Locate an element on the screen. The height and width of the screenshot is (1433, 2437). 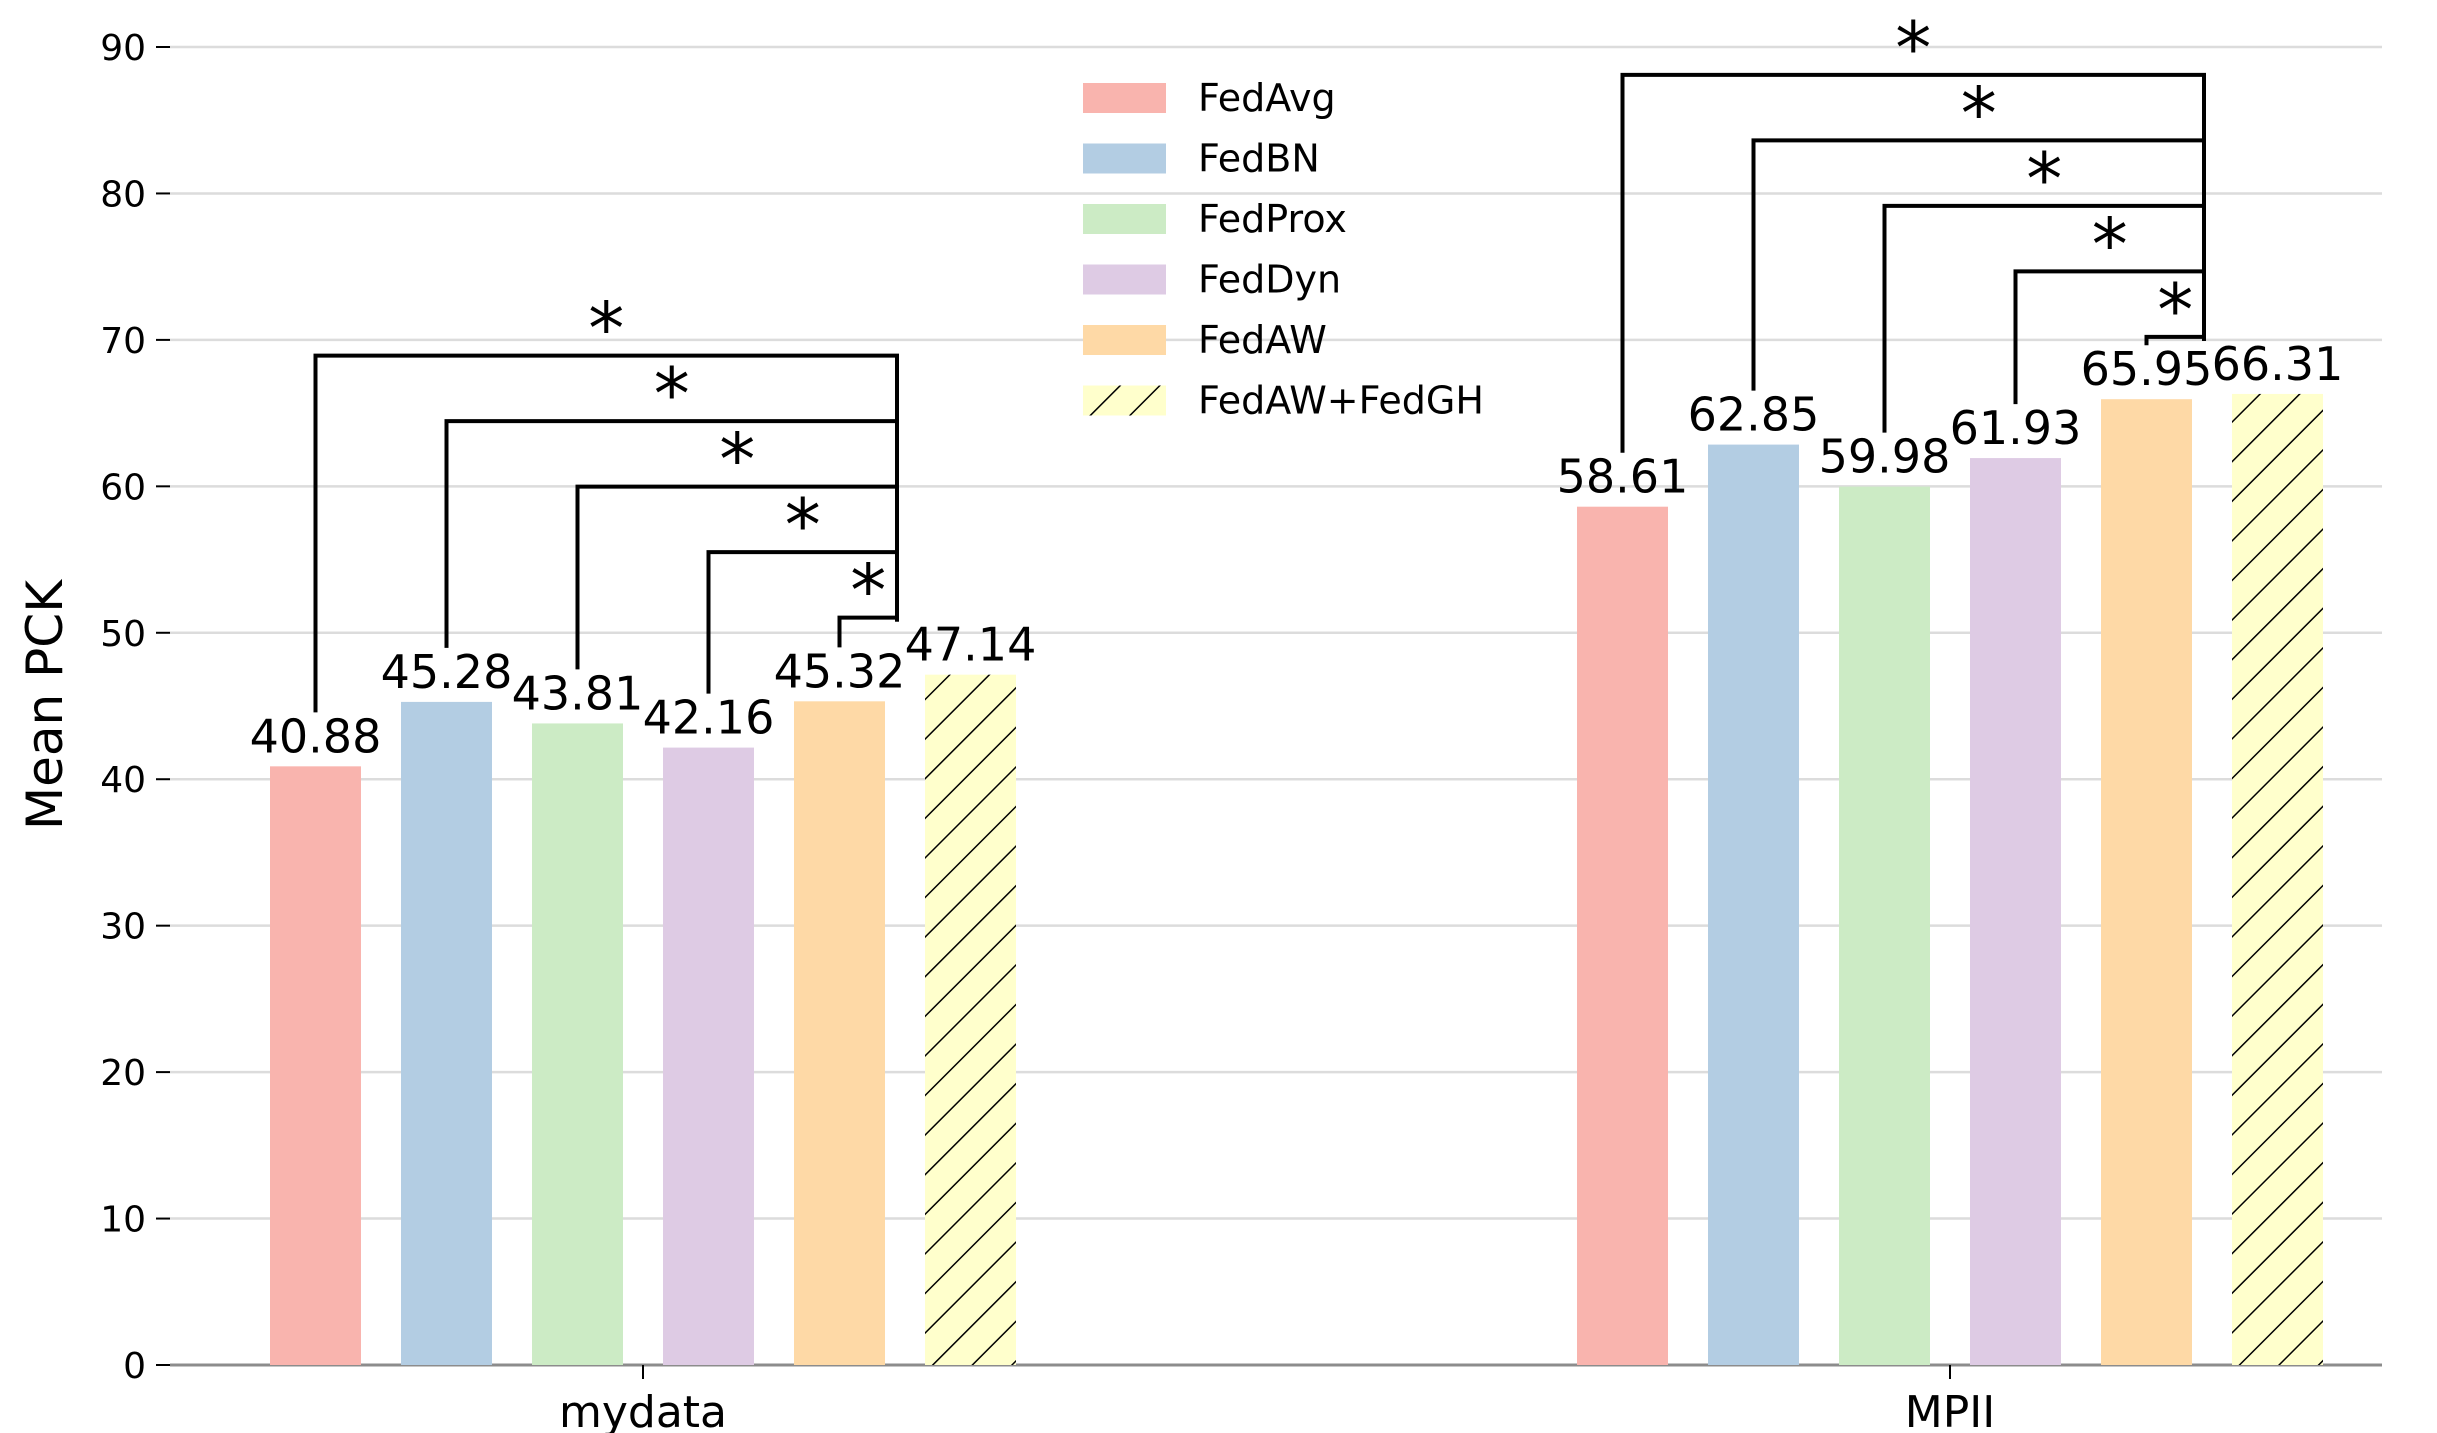
data-label: 66.31 is located at coordinates (2278, 364).